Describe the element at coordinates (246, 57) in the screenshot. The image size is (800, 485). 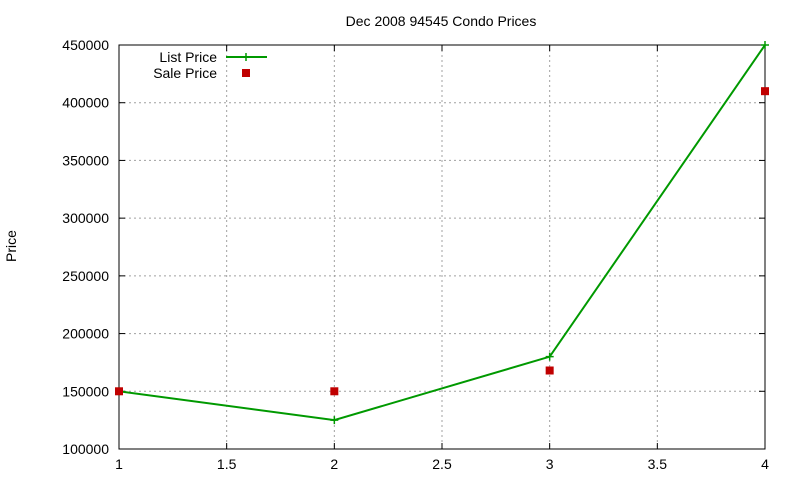
I see `list-price-legend-marker` at that location.